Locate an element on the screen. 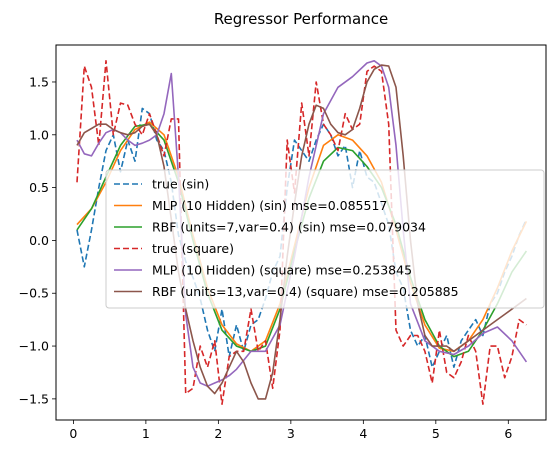 The width and height of the screenshot is (559, 456). legend-label: MLP (10 Hidden) (sin) mse=0.085517 is located at coordinates (269, 205).